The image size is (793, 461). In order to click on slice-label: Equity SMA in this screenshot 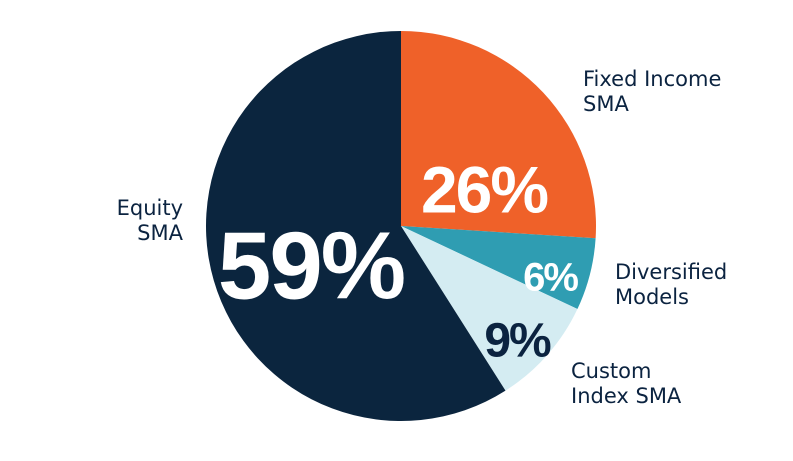, I will do `click(150, 220)`.